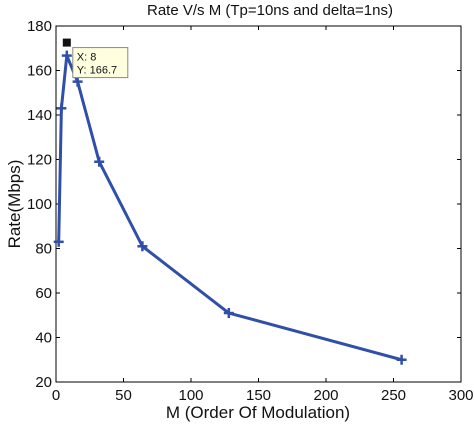 This screenshot has height=424, width=474. What do you see at coordinates (325, 395) in the screenshot?
I see `x-tick-label: 200` at bounding box center [325, 395].